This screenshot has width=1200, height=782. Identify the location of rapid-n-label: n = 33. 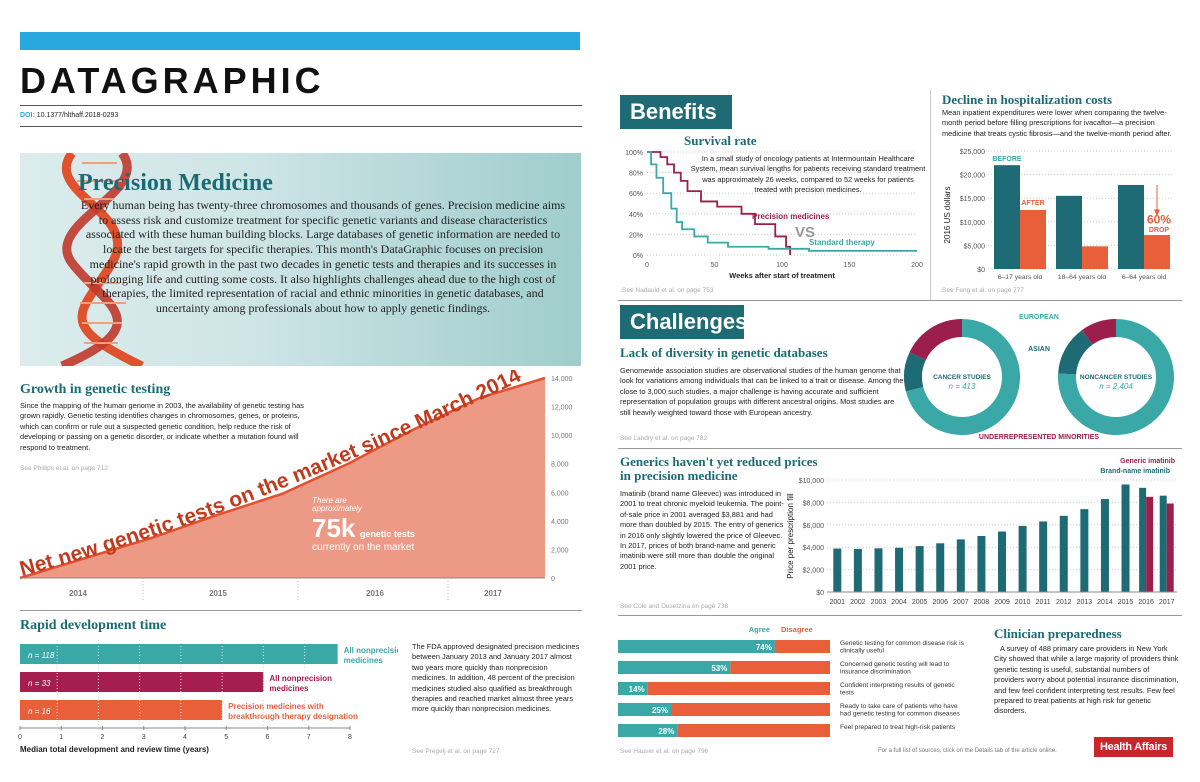
(39, 683).